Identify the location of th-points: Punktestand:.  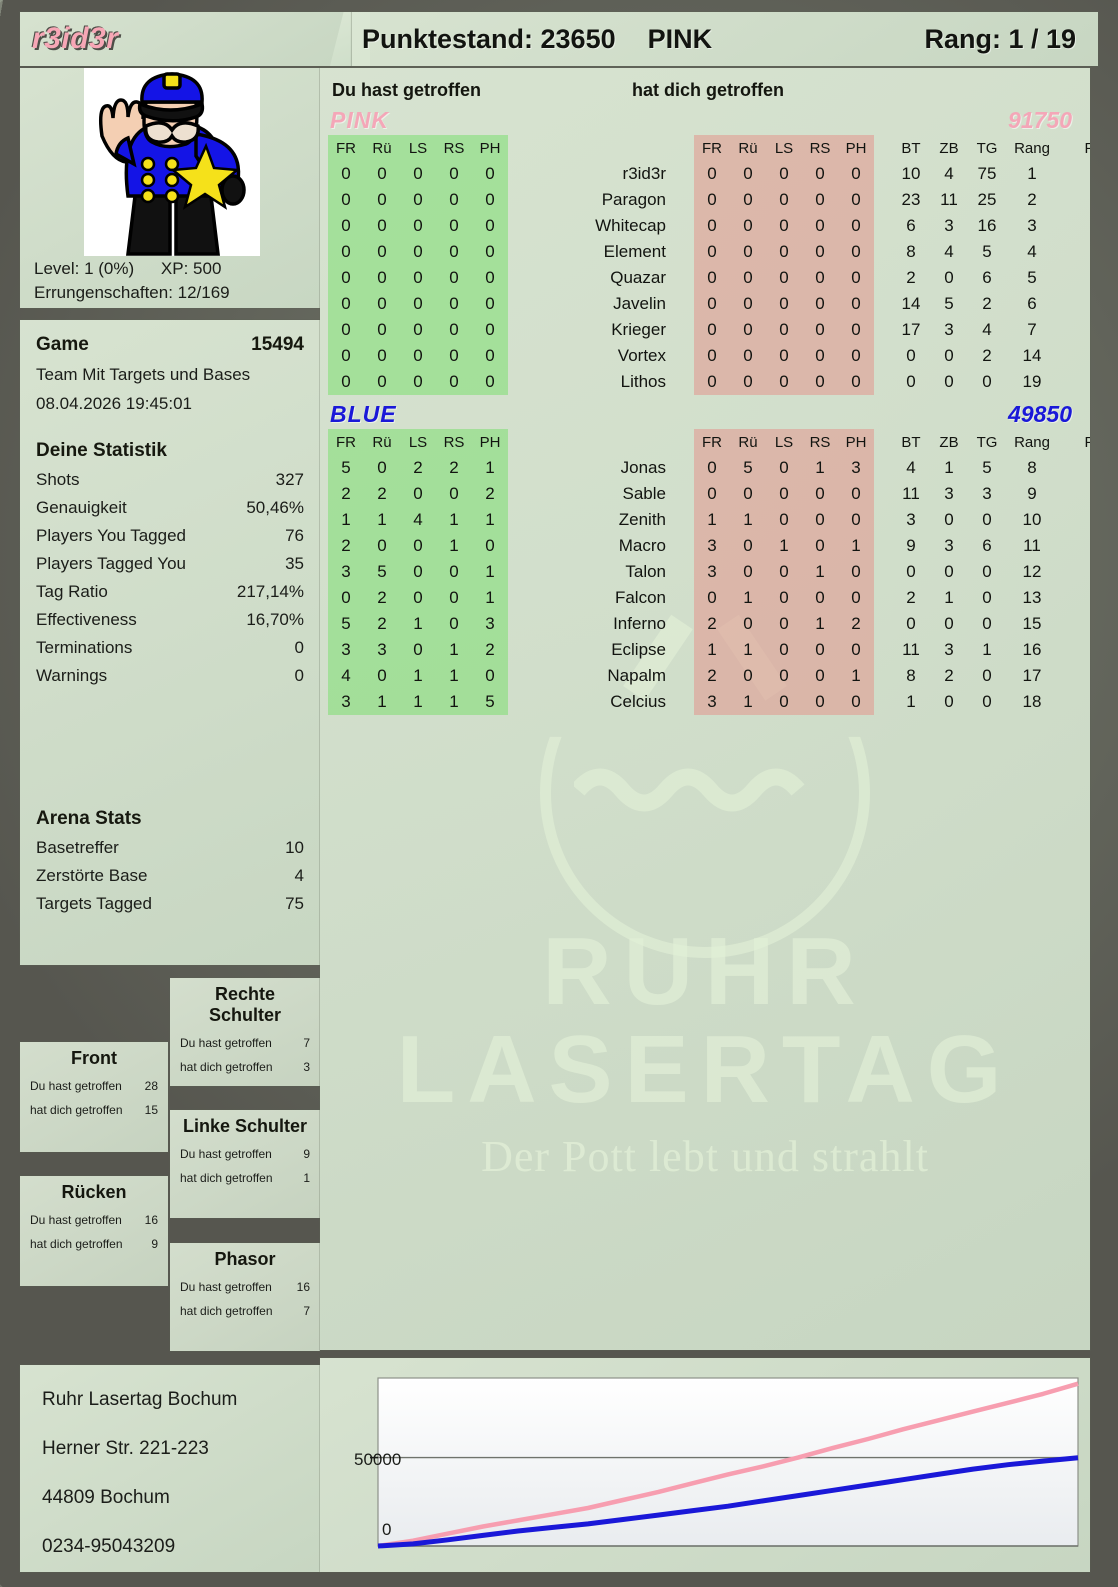
(1087, 148).